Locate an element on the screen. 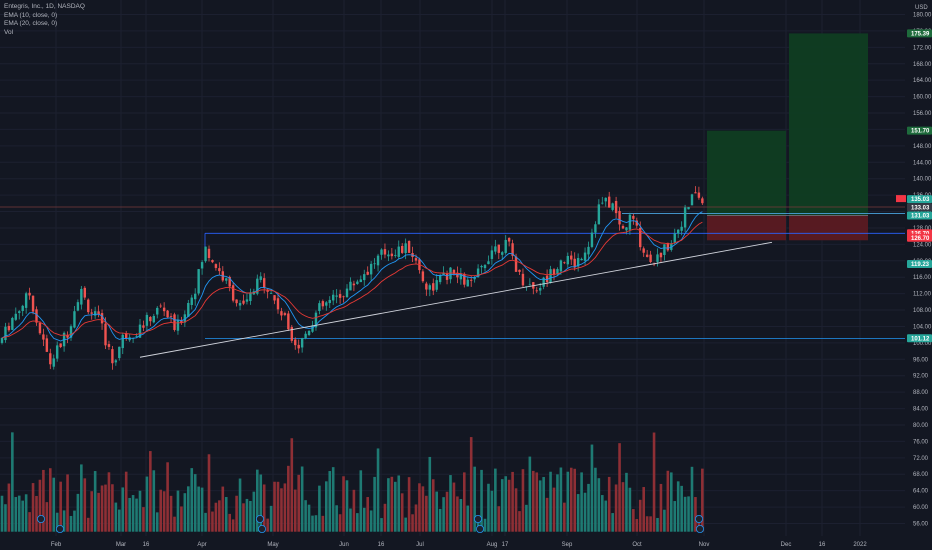 This screenshot has width=932, height=550. y-tick-label: 72.00 is located at coordinates (921, 459).